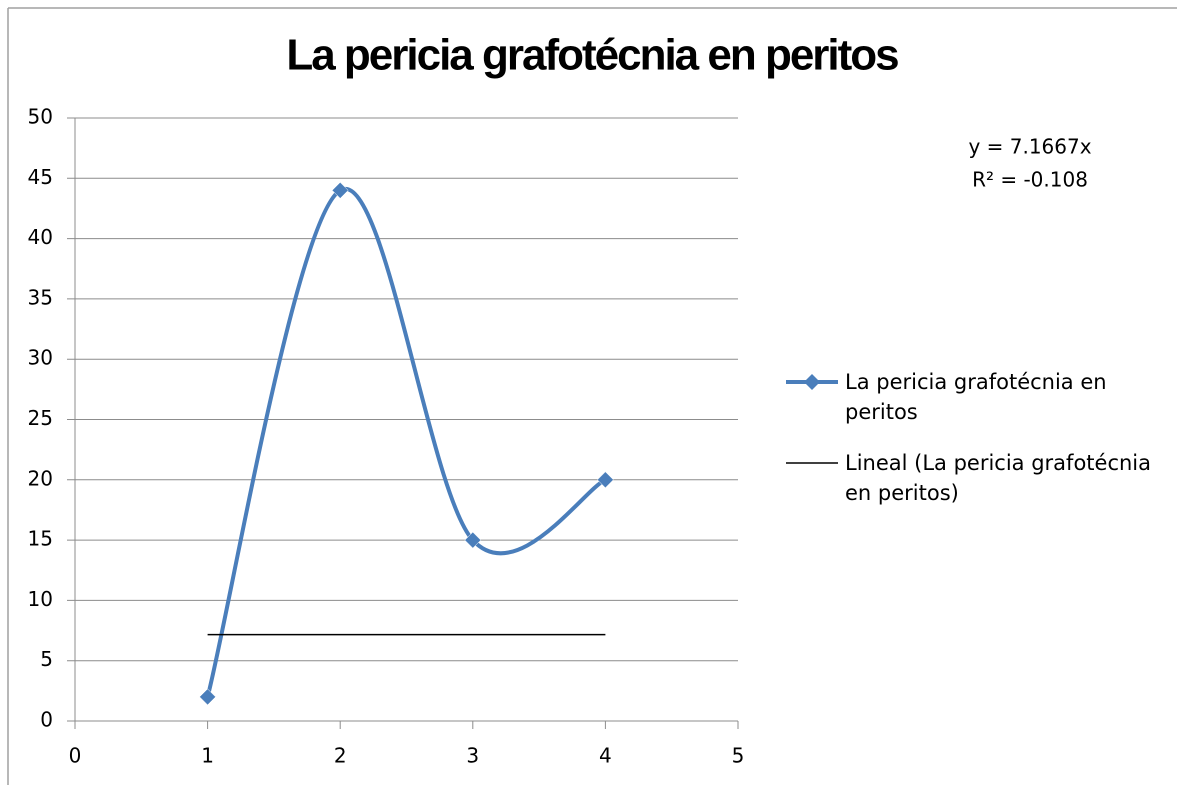 This screenshot has height=785, width=1177. I want to click on legend-label: La pericia grafotécnia en peritos, so click(976, 397).